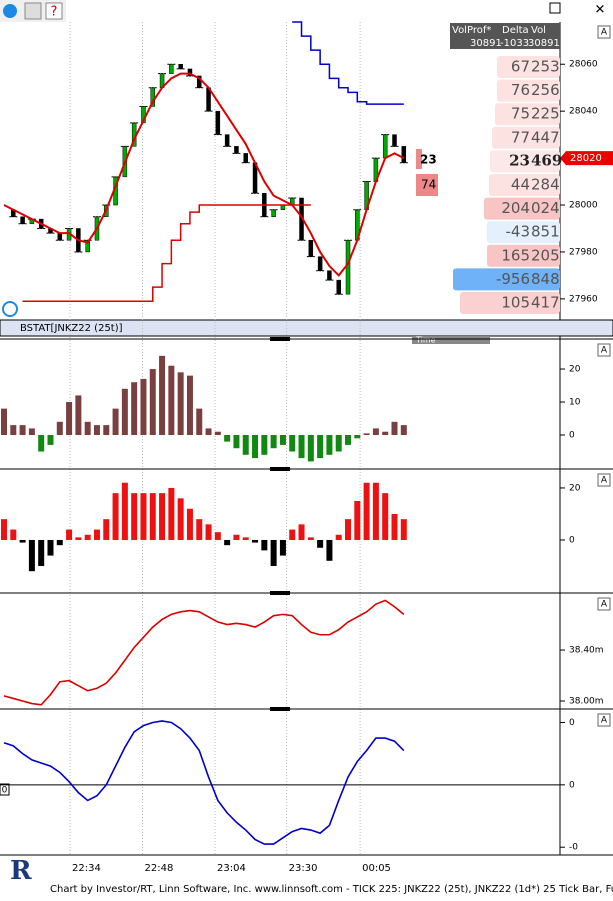 The image size is (613, 901). I want to click on profile-total: -1033, so click(514, 43).